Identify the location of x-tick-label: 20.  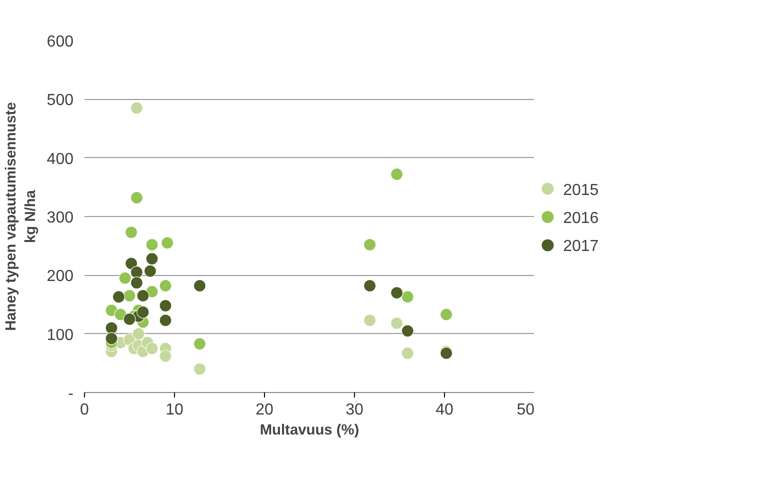
(265, 410).